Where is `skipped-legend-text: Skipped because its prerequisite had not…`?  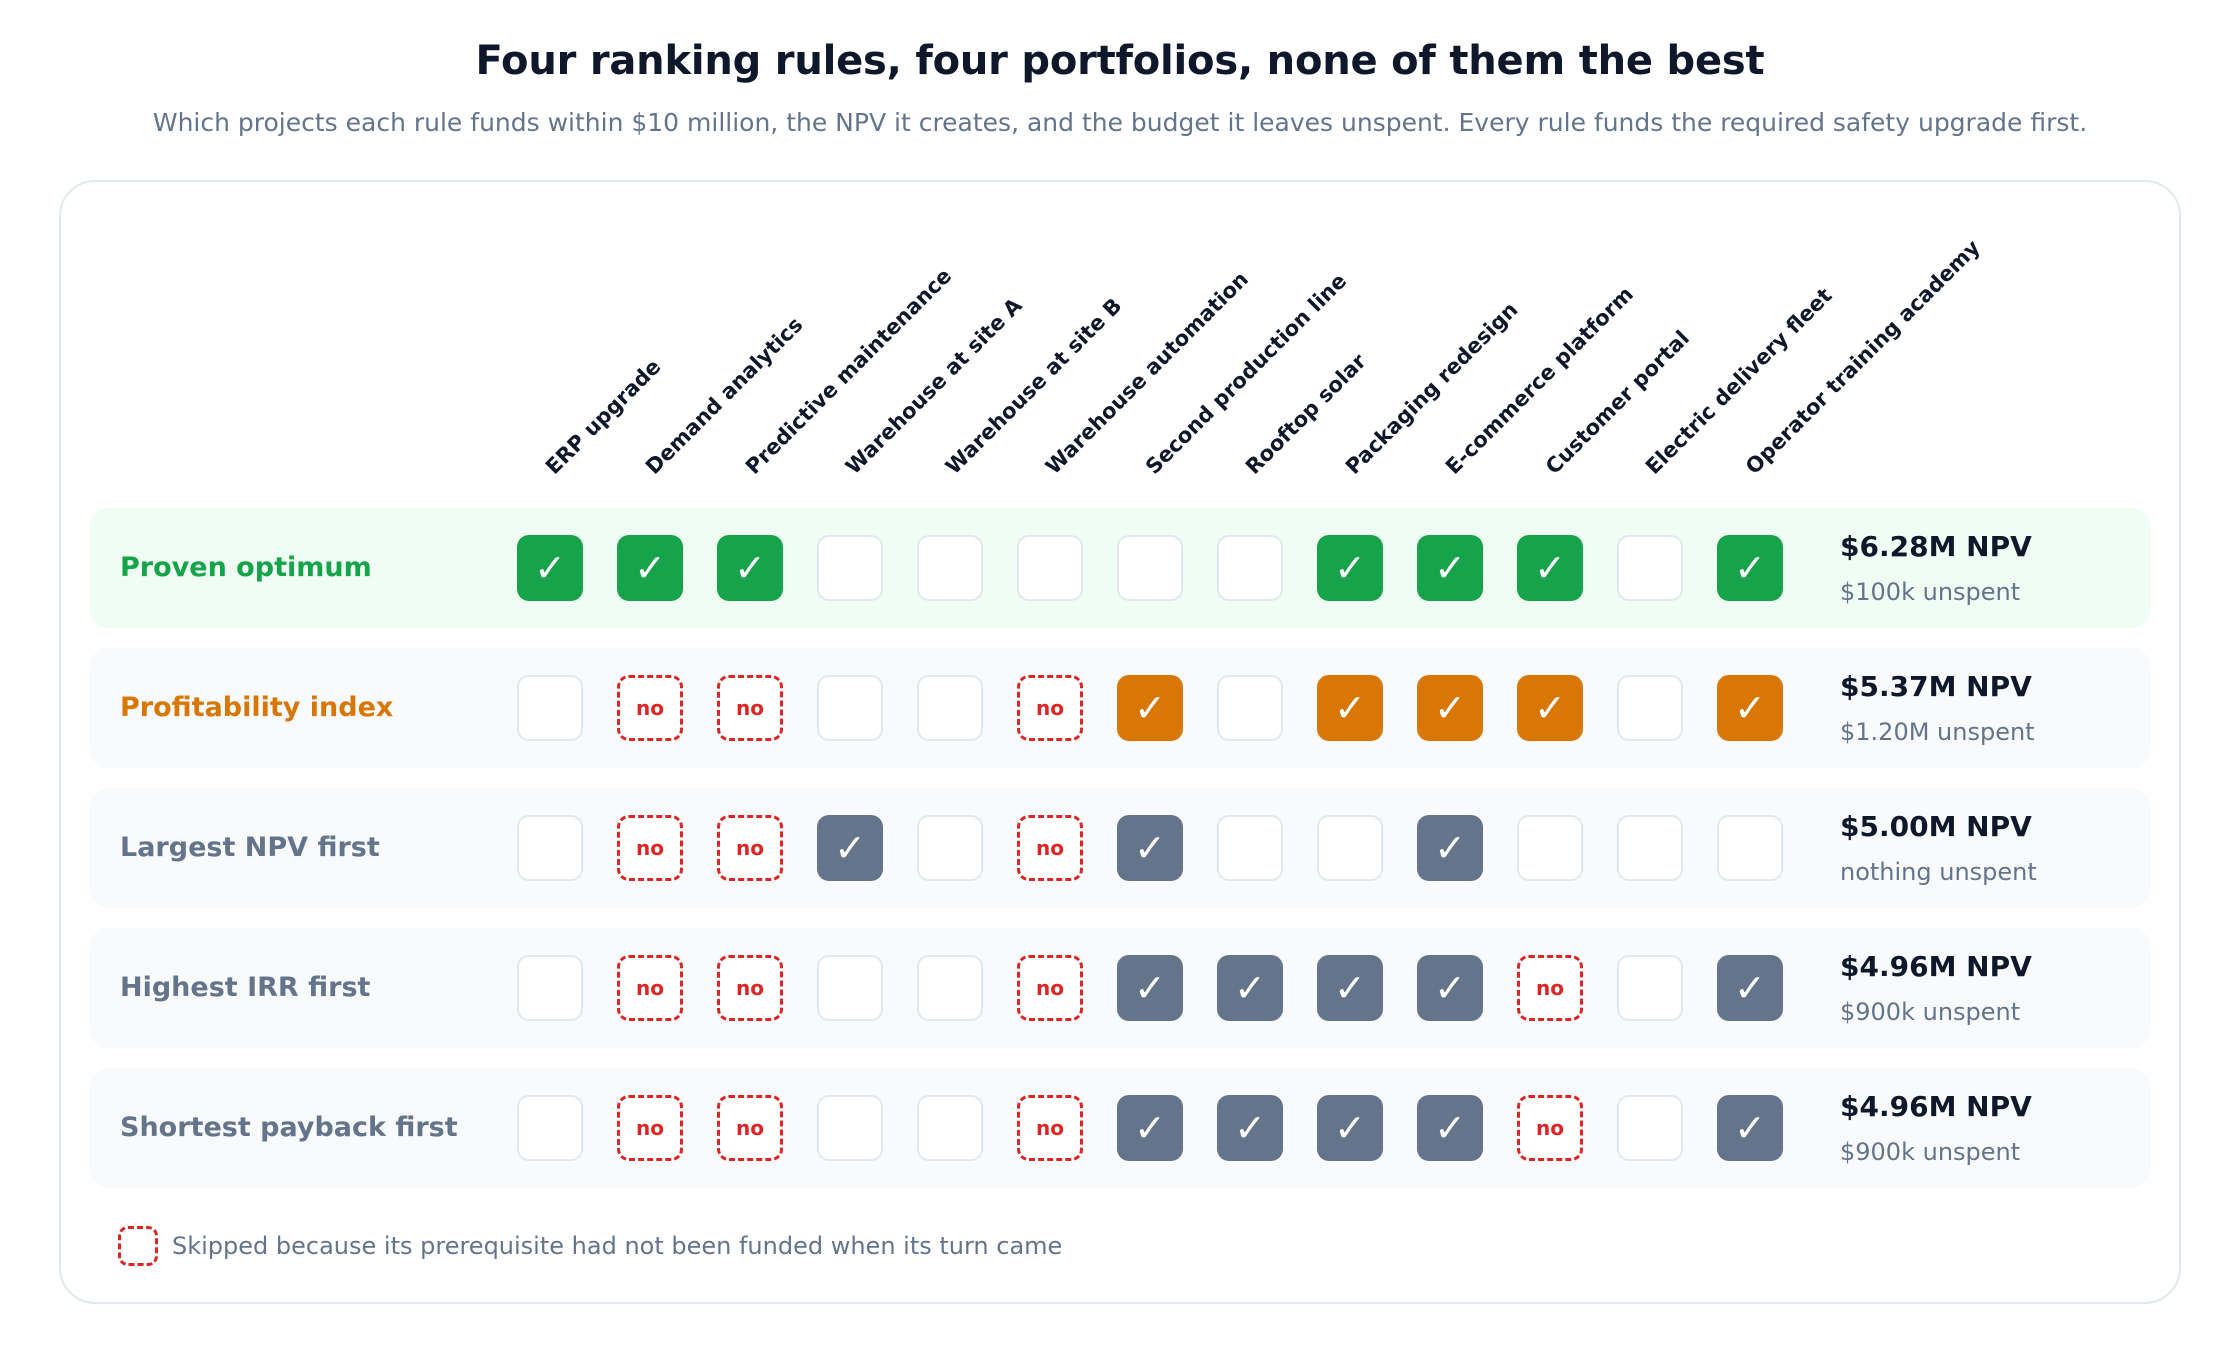
skipped-legend-text: Skipped because its prerequisite had not… is located at coordinates (617, 1246).